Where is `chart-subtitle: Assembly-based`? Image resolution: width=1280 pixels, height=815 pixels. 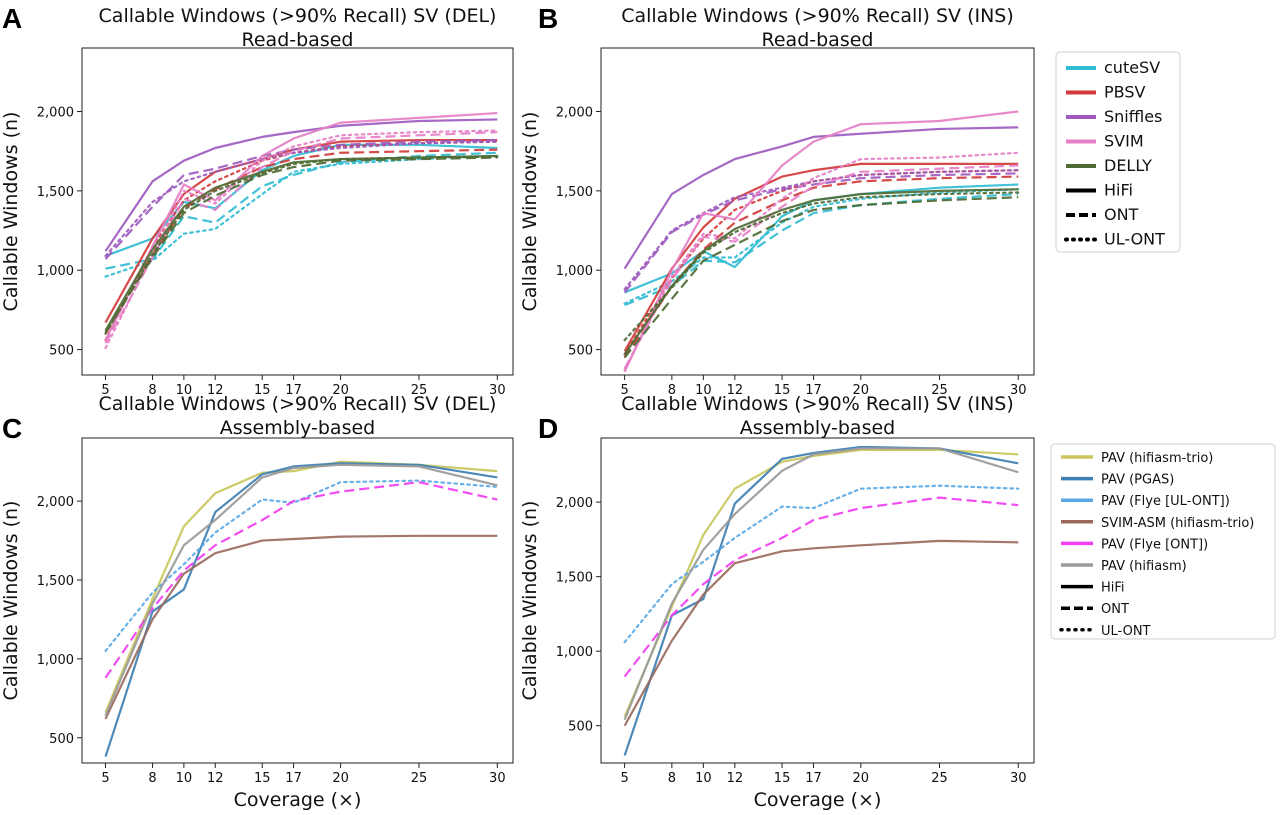
chart-subtitle: Assembly-based is located at coordinates (817, 428).